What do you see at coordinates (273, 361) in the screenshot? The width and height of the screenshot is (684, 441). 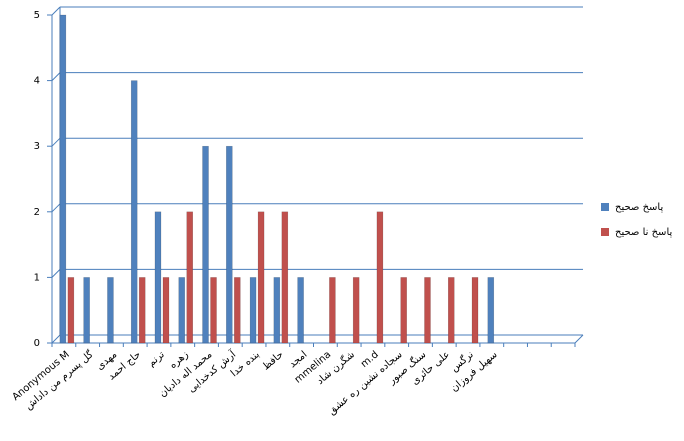 I see `x-tick-label: حافظ` at bounding box center [273, 361].